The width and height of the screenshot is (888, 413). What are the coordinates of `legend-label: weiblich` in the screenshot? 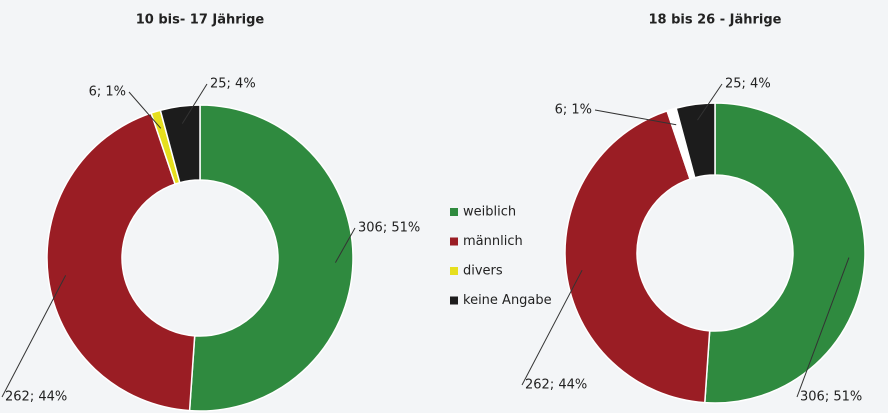 It's located at (489, 212).